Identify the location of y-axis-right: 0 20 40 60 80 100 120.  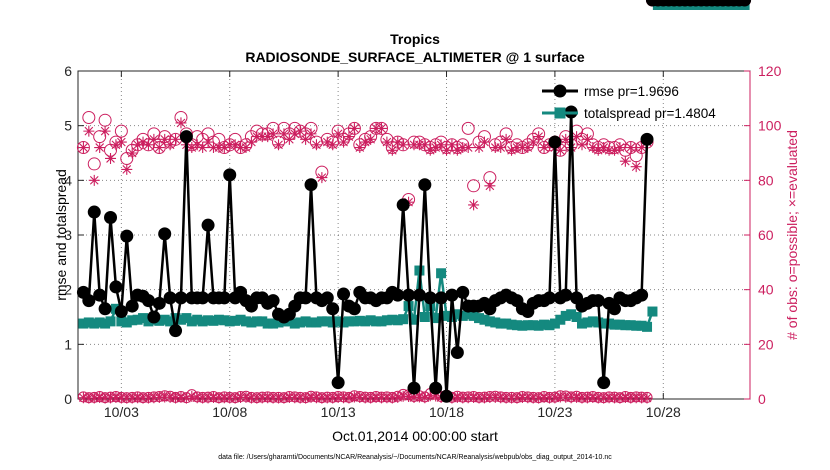
(763, 235).